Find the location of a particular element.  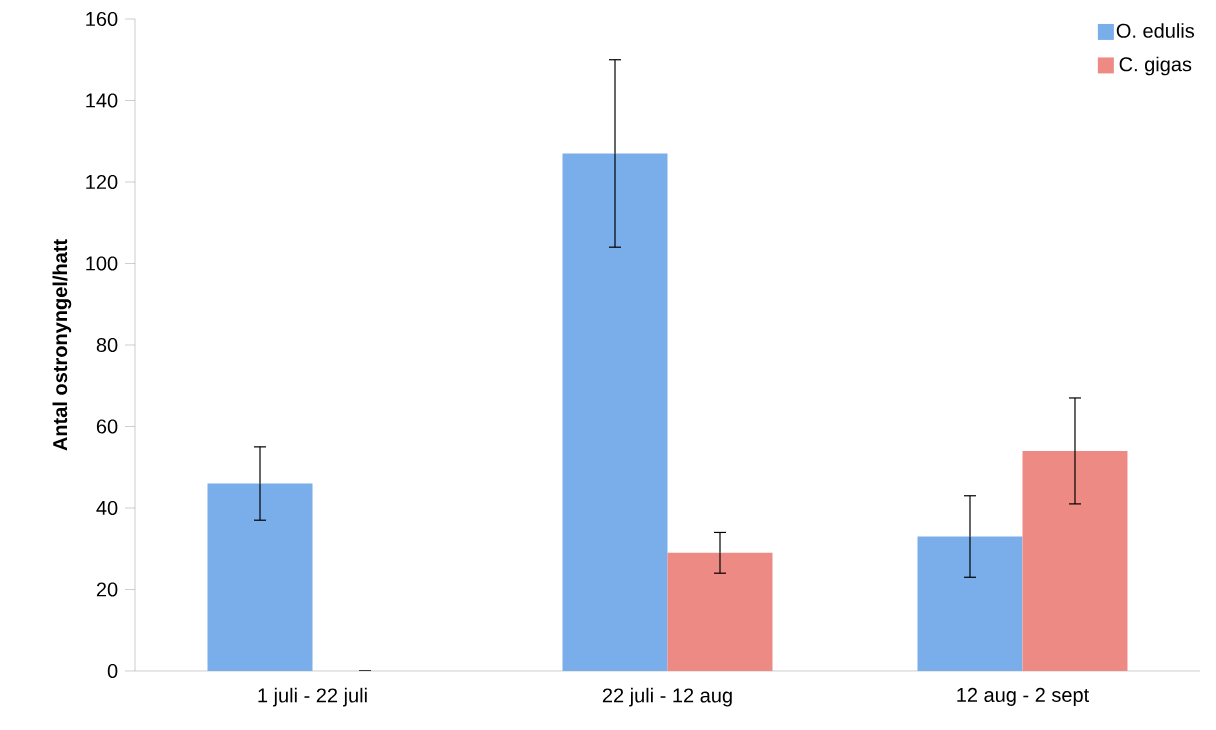

y-axis-title: Antal ostronyngel/hatt is located at coordinates (62, 345).